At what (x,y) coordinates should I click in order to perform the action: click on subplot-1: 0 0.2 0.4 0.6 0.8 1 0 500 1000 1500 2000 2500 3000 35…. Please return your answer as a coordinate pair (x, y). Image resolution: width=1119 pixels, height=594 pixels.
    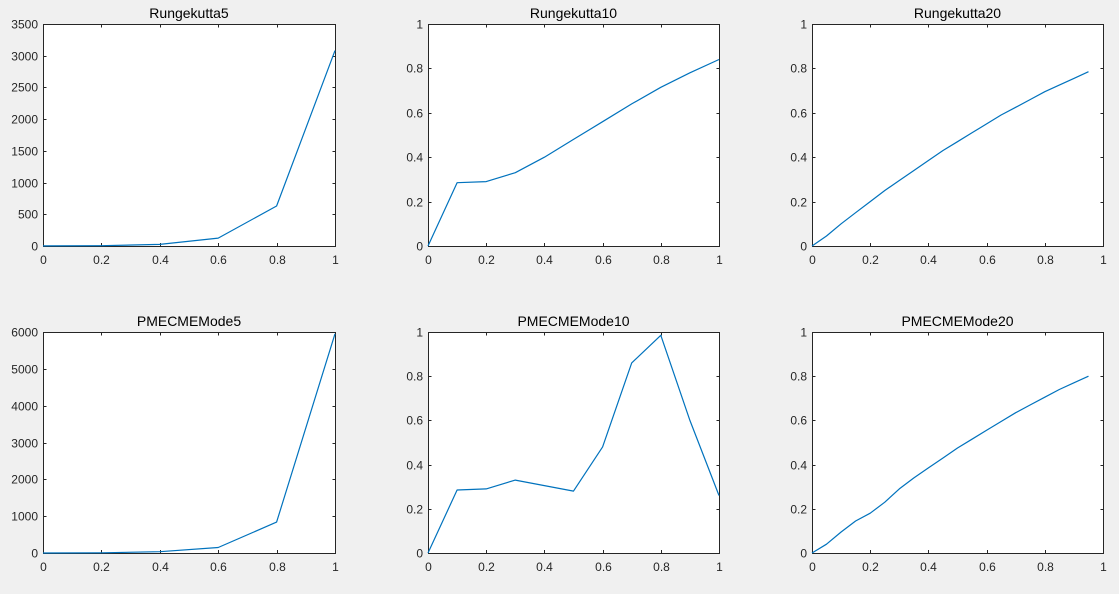
    Looking at the image, I should click on (175, 136).